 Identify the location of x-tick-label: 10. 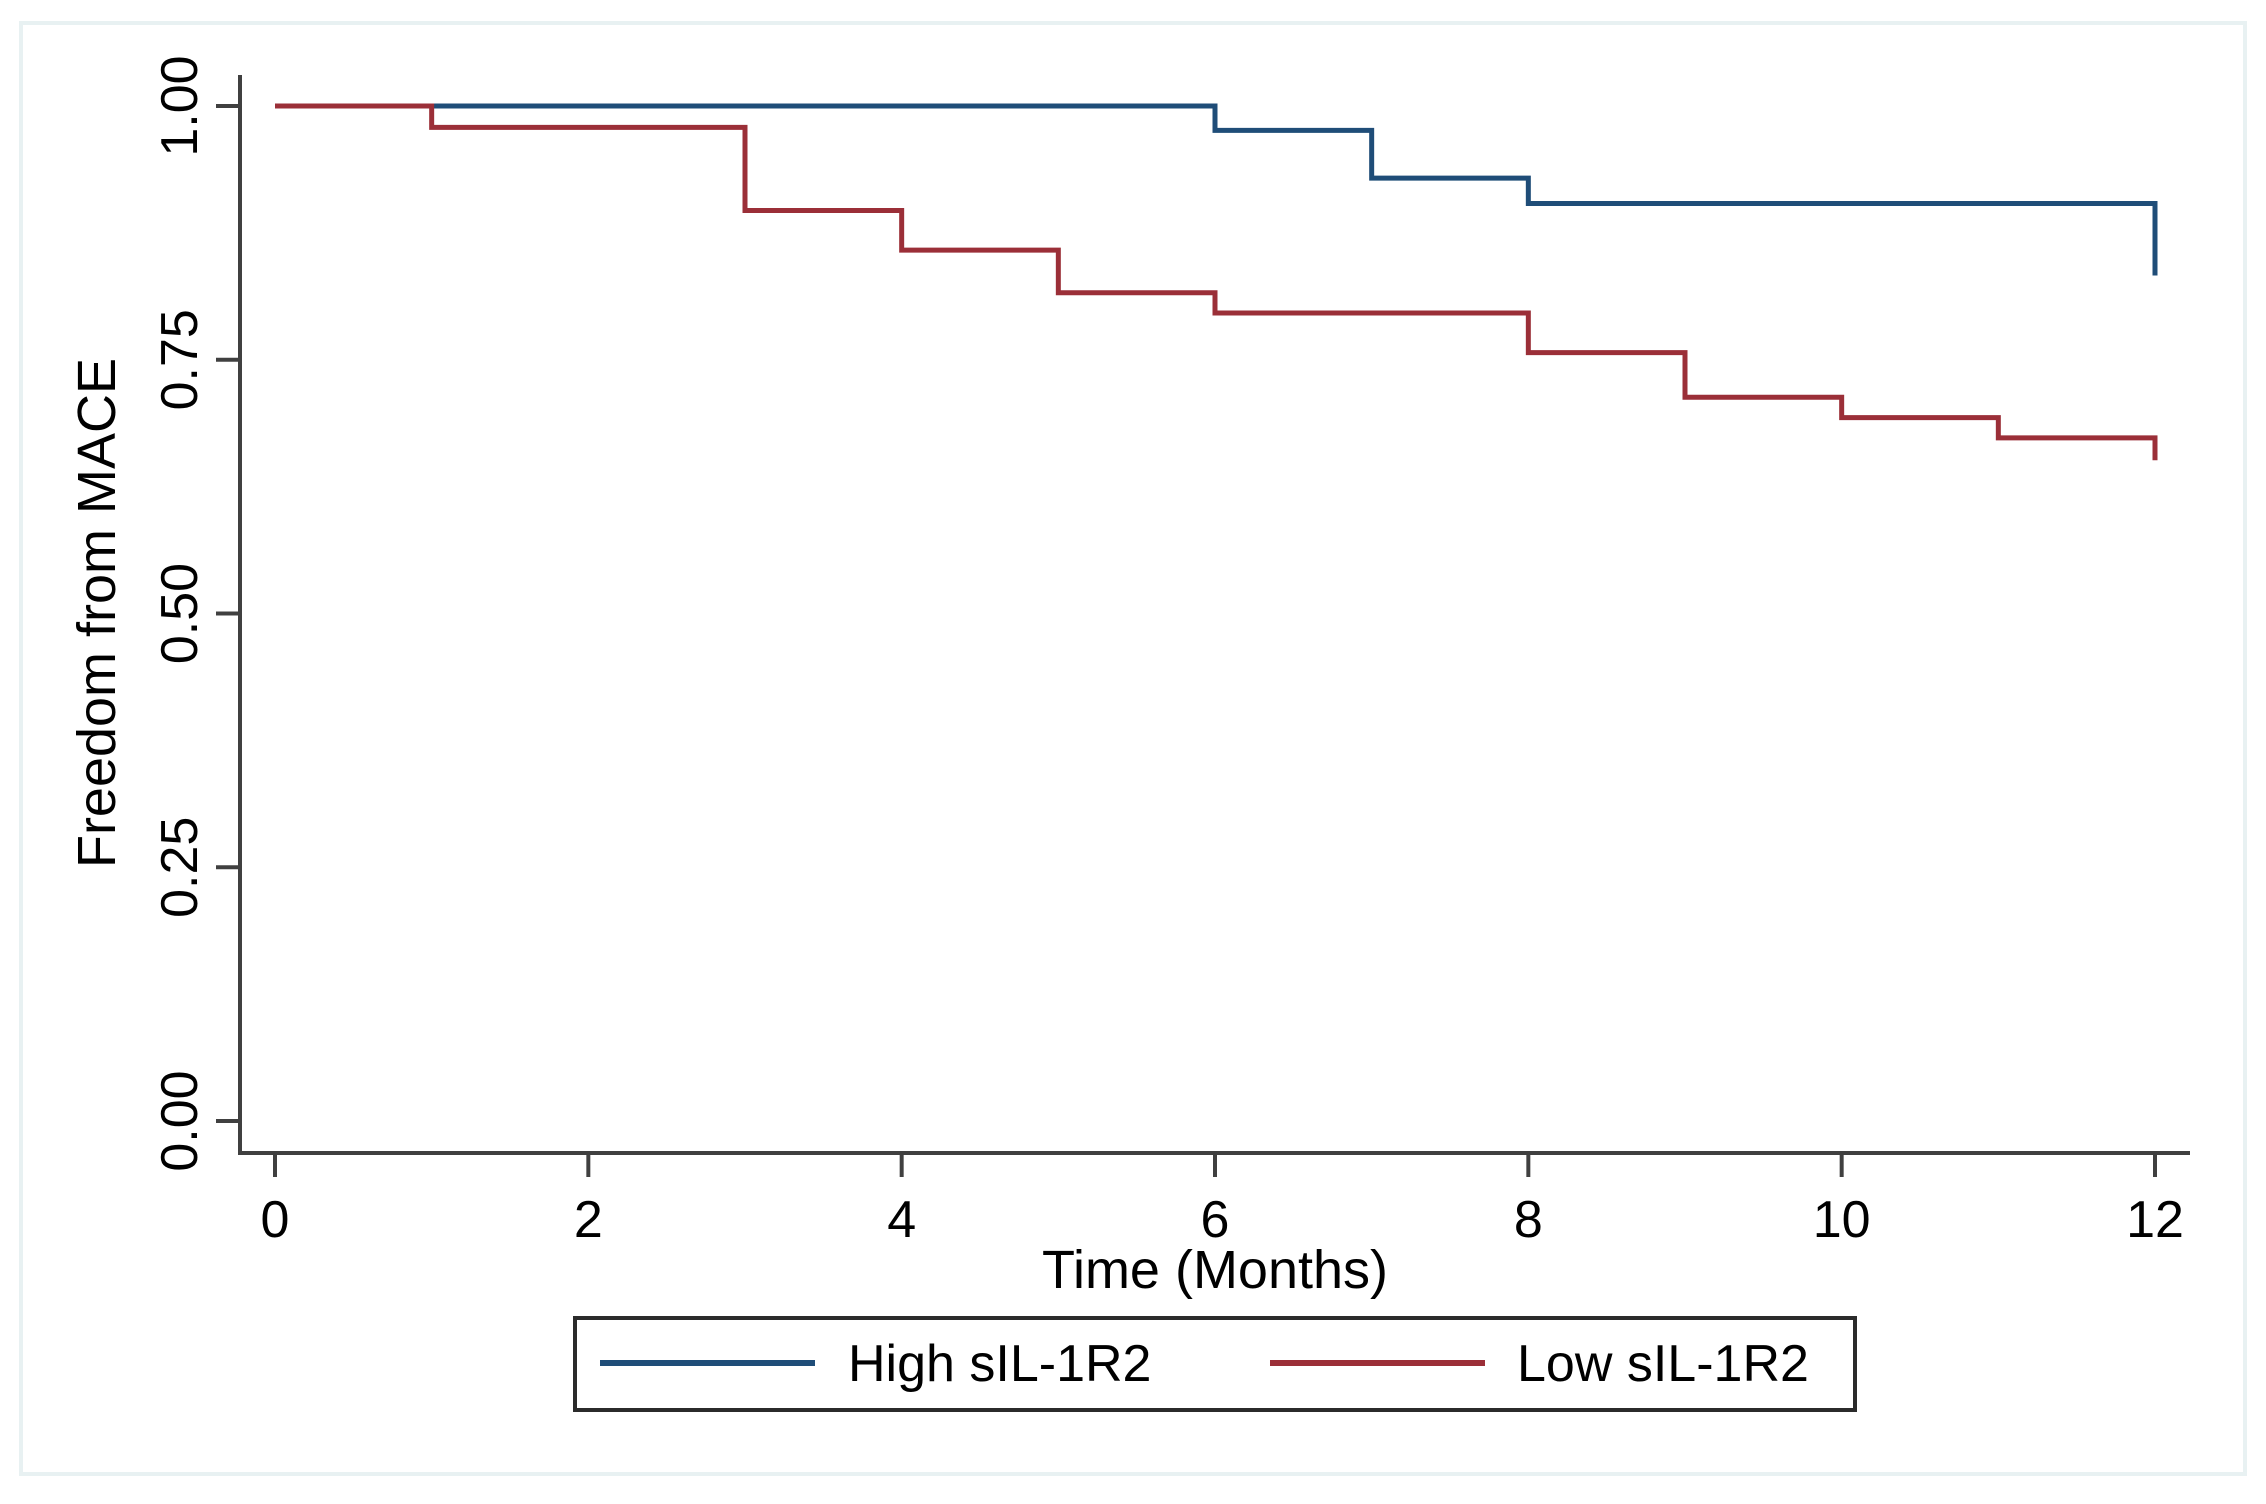
(1842, 1220).